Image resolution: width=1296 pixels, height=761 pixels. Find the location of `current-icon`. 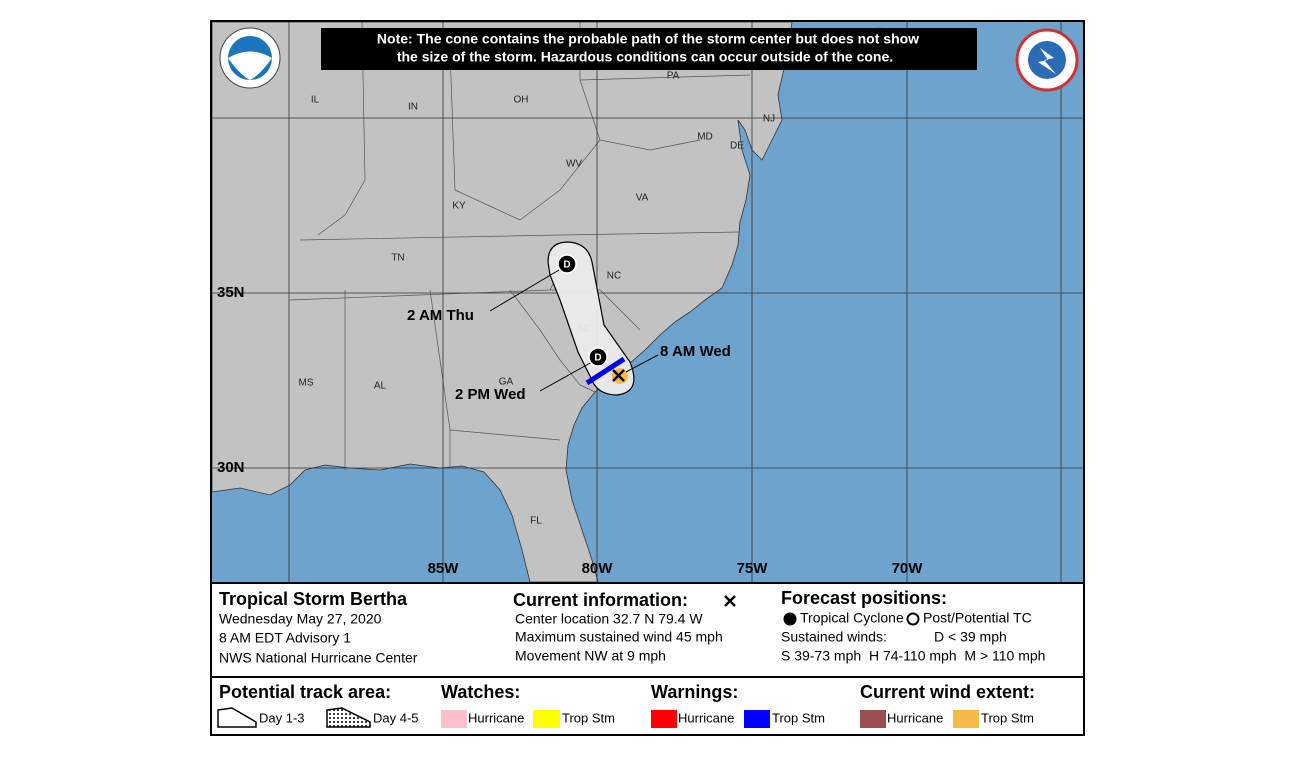

current-icon is located at coordinates (730, 601).